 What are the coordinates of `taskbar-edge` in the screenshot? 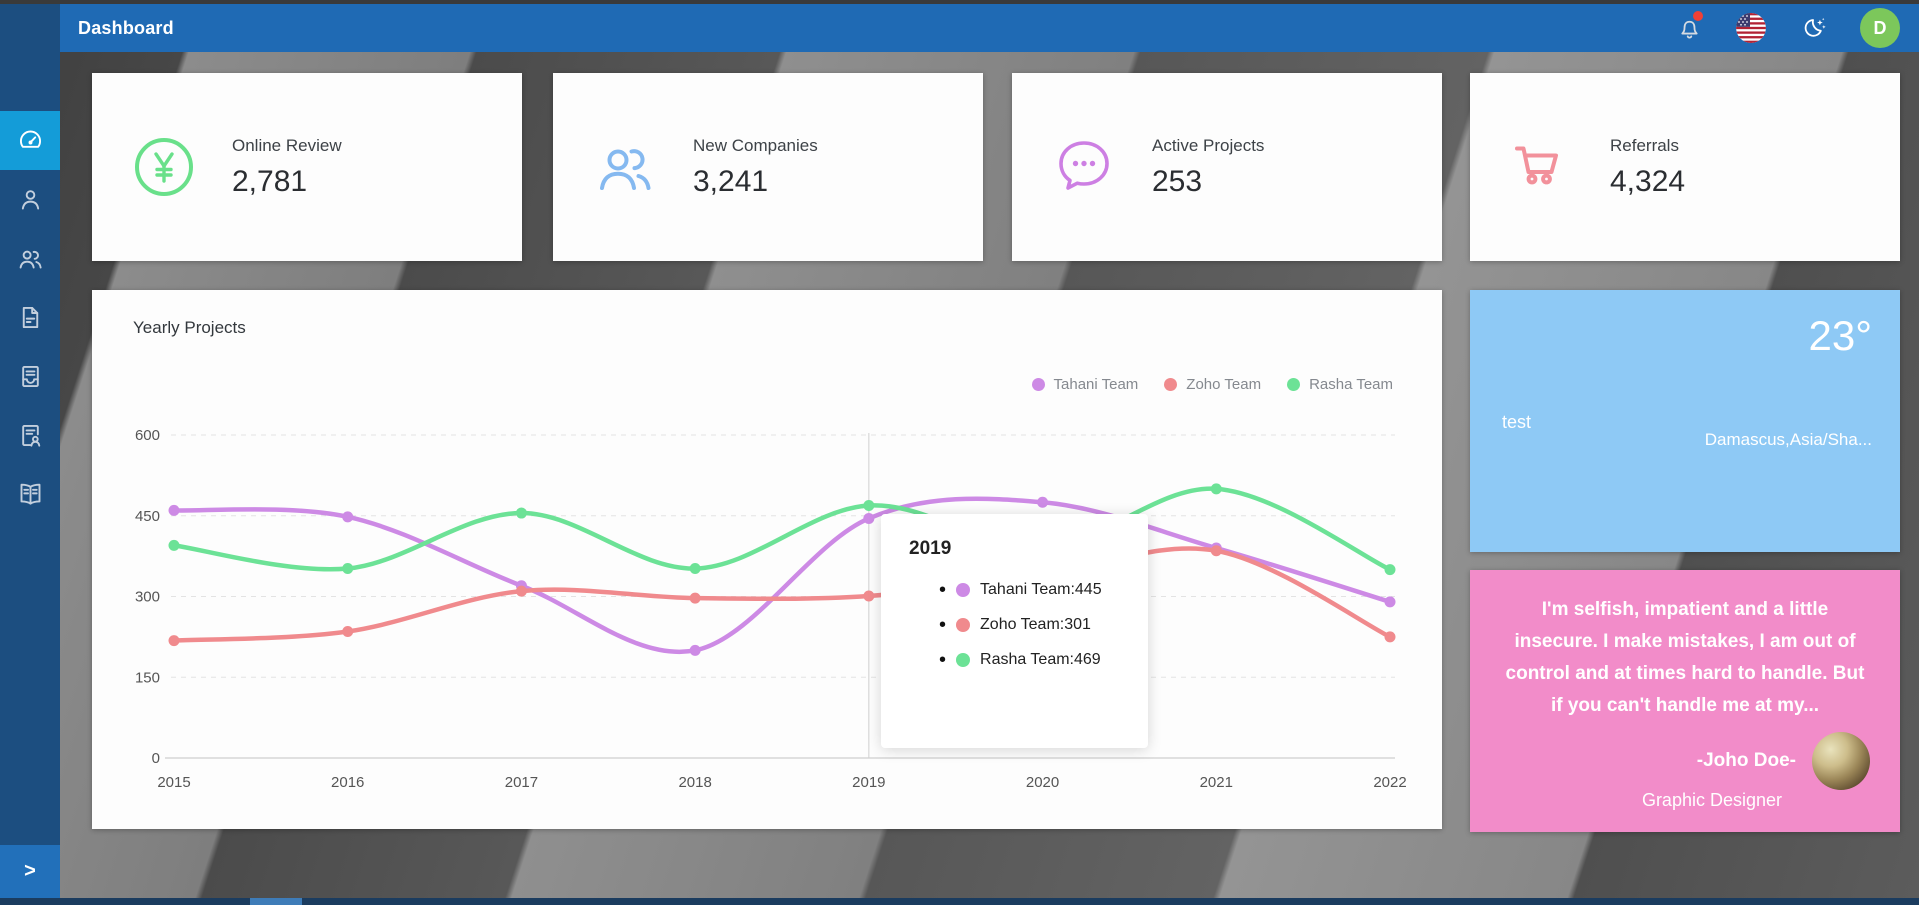 It's located at (959, 901).